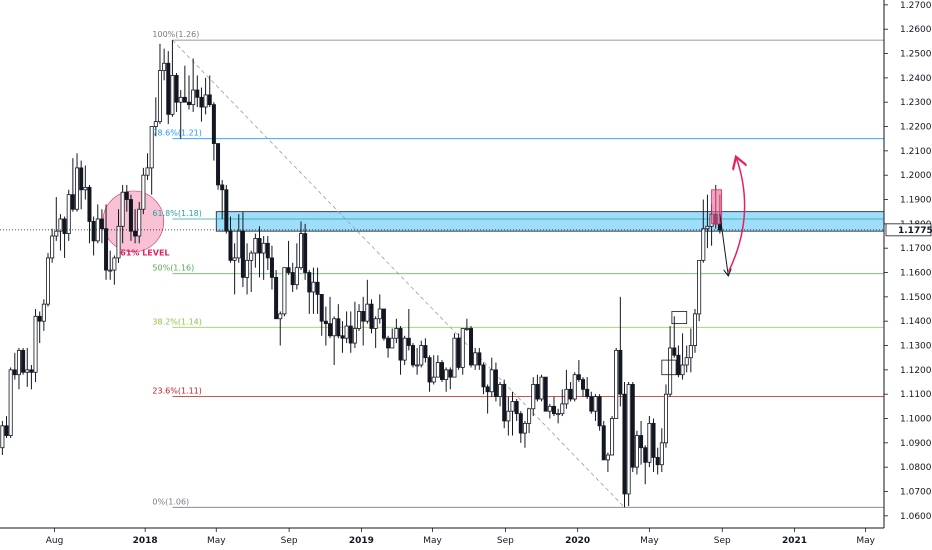 The width and height of the screenshot is (932, 550). Describe the element at coordinates (916, 128) in the screenshot. I see `price-tick-label: 1.22000` at that location.